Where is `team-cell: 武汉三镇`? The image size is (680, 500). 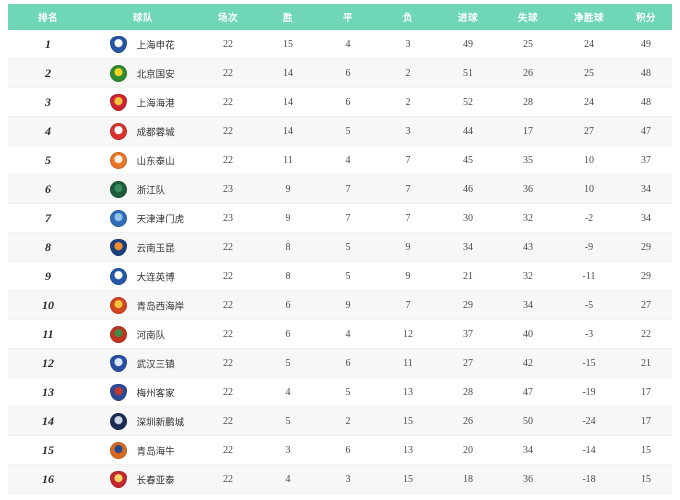
team-cell: 武汉三镇 is located at coordinates (143, 363).